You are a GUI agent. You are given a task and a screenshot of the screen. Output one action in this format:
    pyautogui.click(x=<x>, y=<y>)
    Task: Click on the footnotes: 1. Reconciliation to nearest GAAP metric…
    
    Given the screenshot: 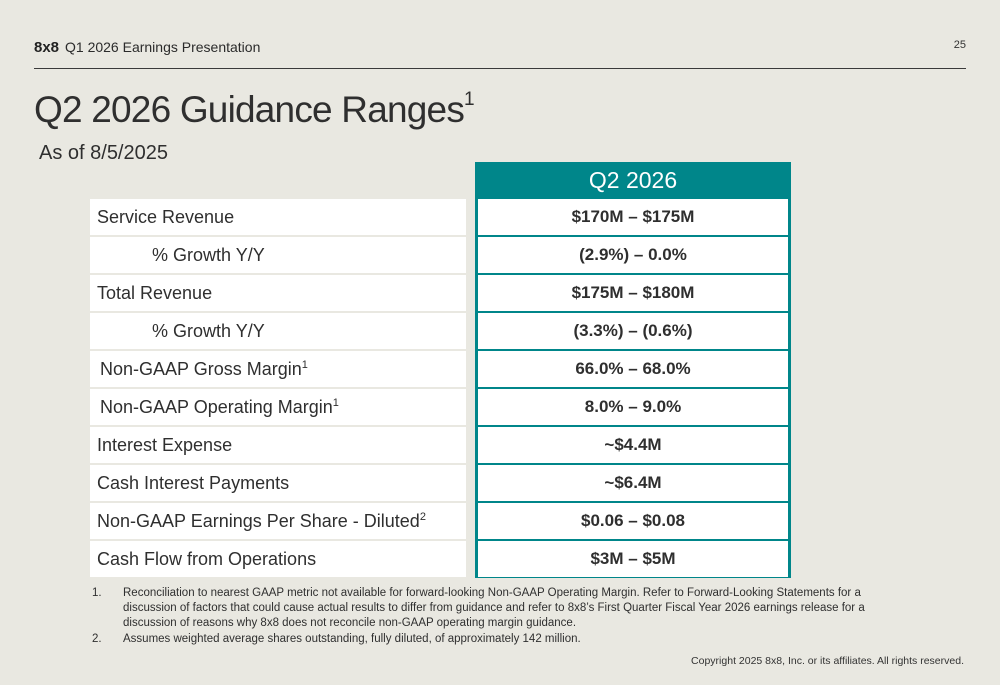 What is the action you would take?
    pyautogui.click(x=502, y=617)
    